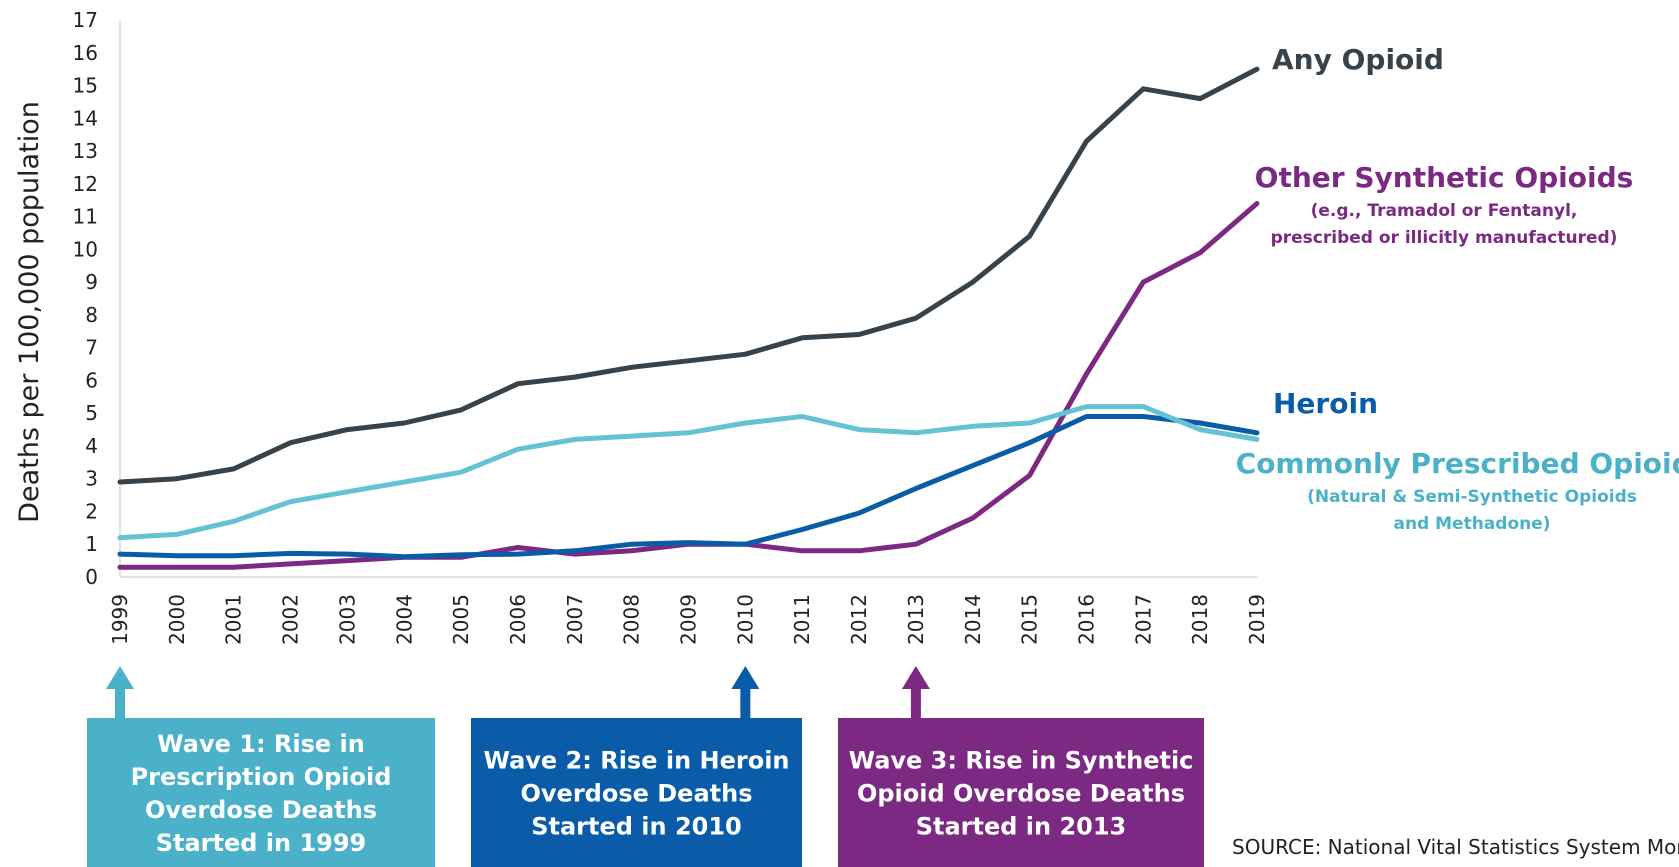 The image size is (1679, 867). What do you see at coordinates (85, 20) in the screenshot?
I see `y-tick-label: 17` at bounding box center [85, 20].